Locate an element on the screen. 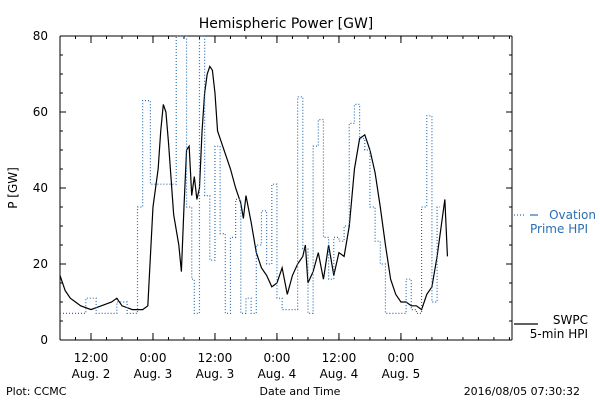 This screenshot has width=600, height=400. chart-title: Hemispheric Power [GW] is located at coordinates (286, 24).